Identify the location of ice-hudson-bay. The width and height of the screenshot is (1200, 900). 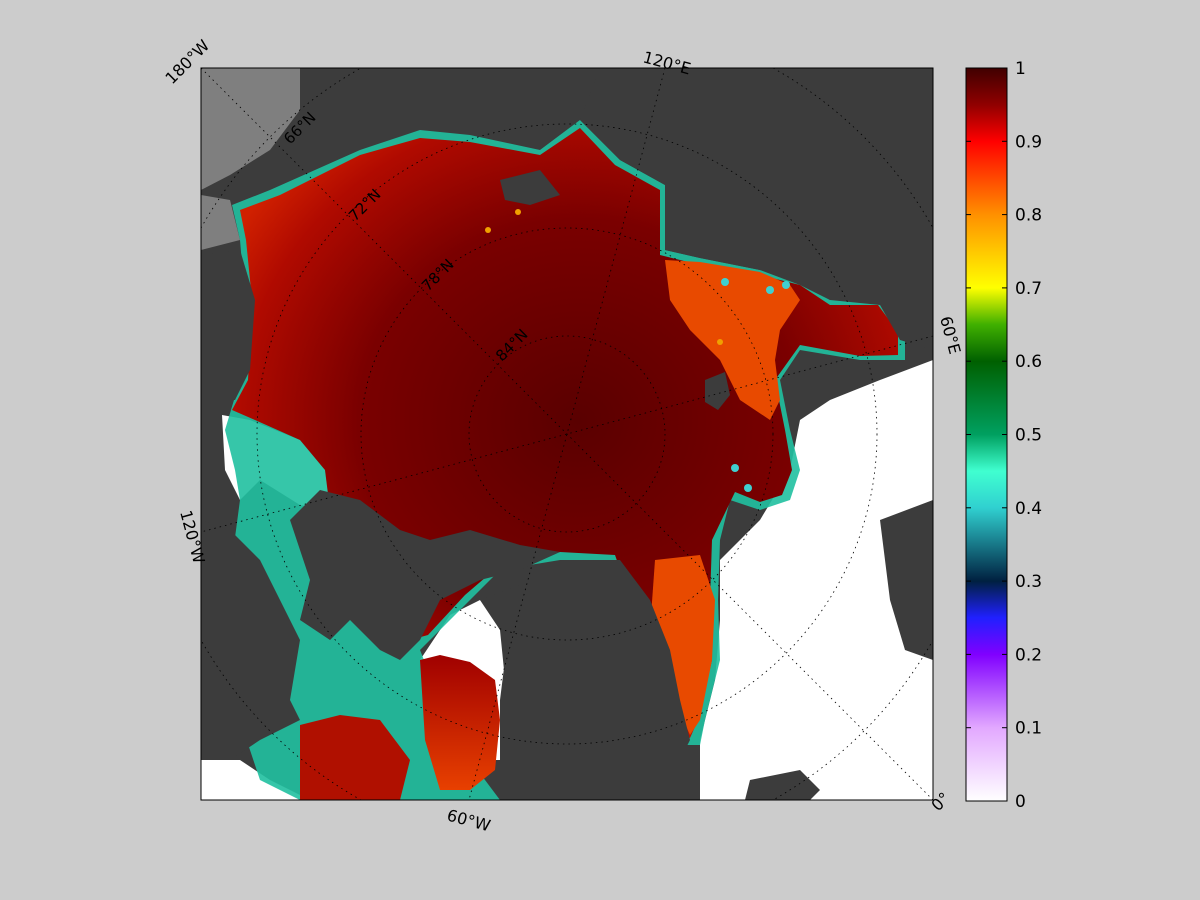
(355, 757).